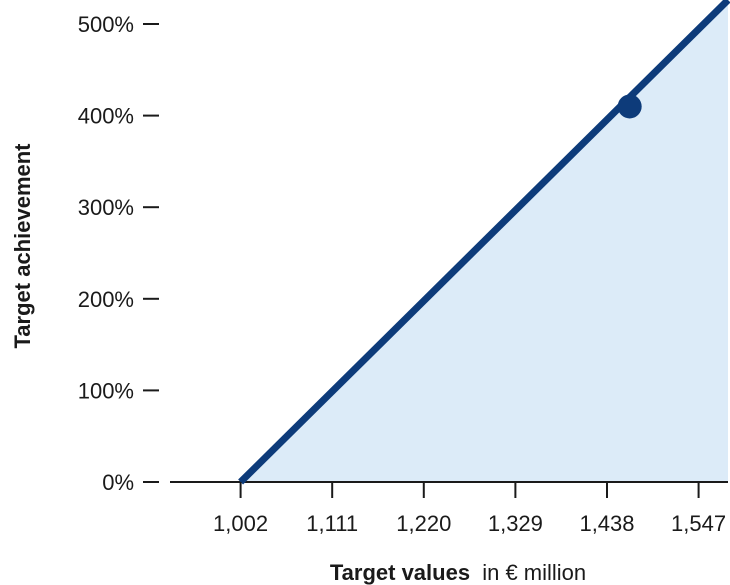  Describe the element at coordinates (629, 106) in the screenshot. I see `highlight-point` at that location.